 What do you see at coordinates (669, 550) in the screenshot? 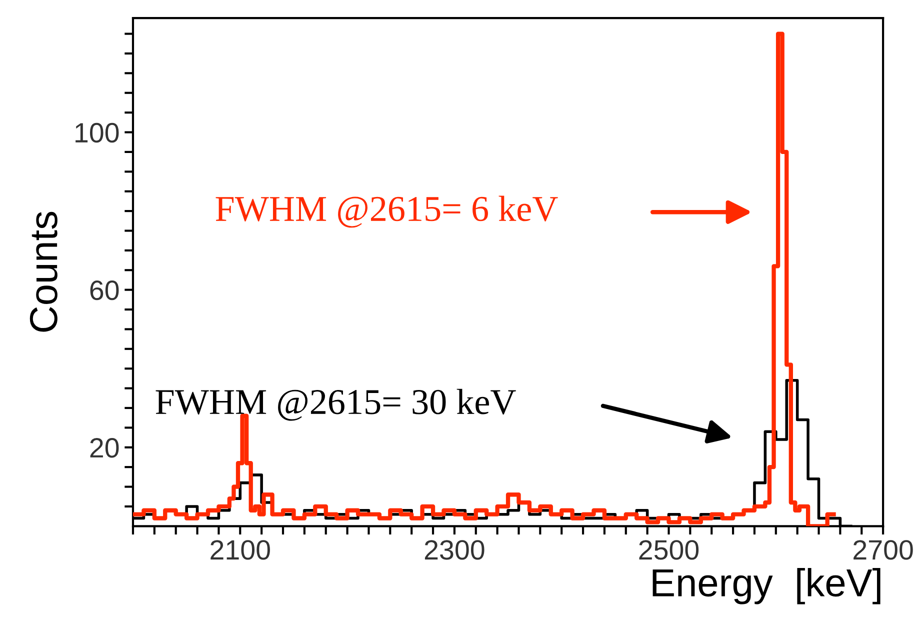
I see `x-tick-label: 2500` at bounding box center [669, 550].